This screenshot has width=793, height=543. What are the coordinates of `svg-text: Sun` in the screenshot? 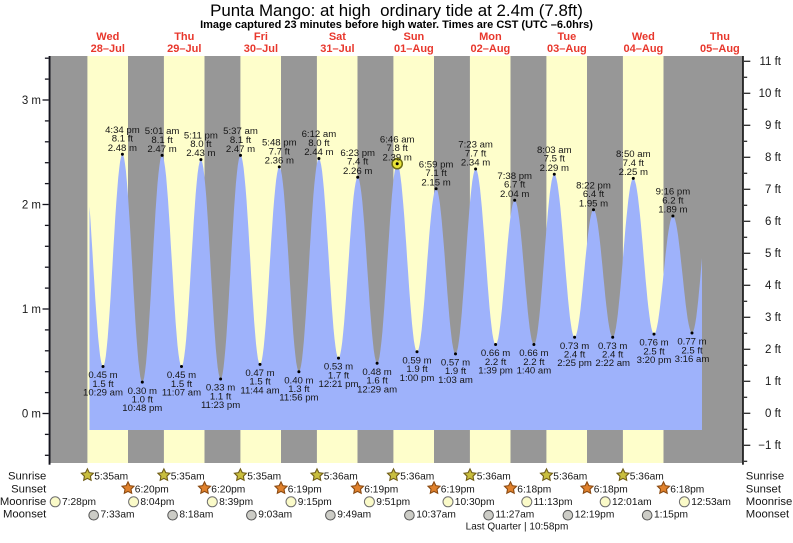 It's located at (414, 37).